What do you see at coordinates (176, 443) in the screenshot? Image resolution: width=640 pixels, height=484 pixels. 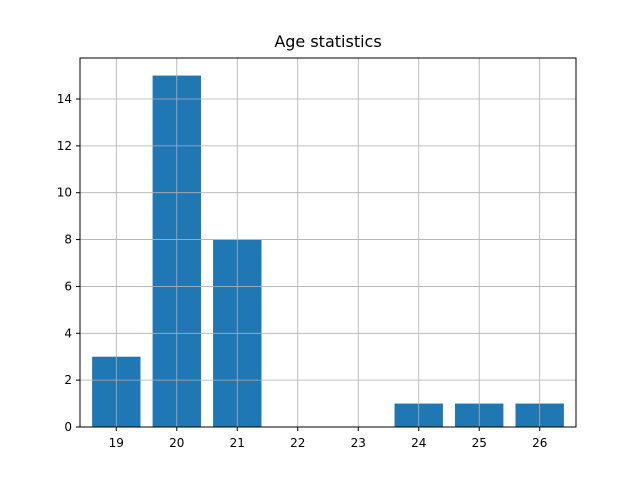 I see `x-tick-label-20: 20` at bounding box center [176, 443].